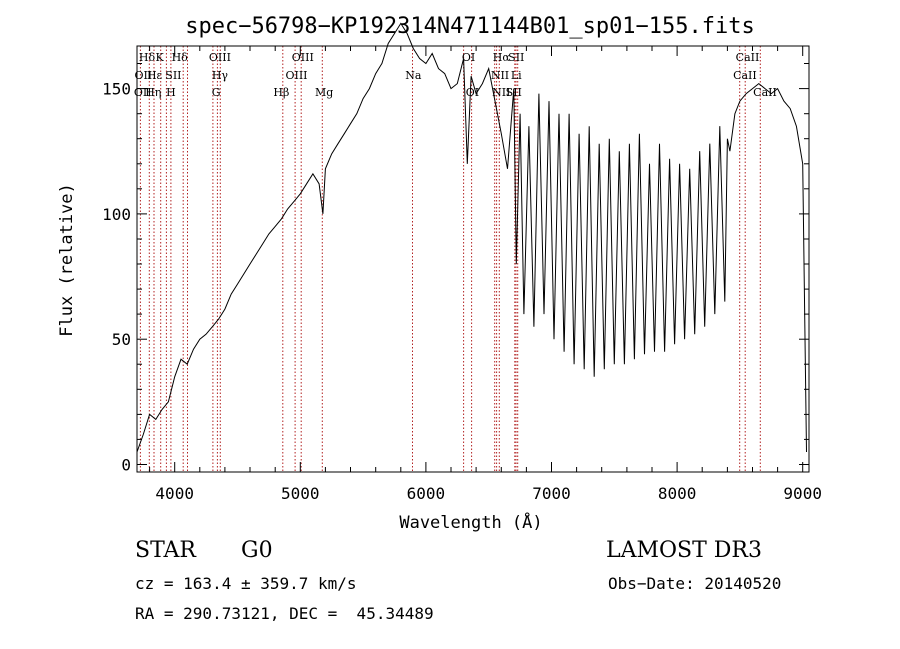 The width and height of the screenshot is (900, 649). Describe the element at coordinates (67, 260) in the screenshot. I see `y-axis-label: Flux (relative)` at that location.